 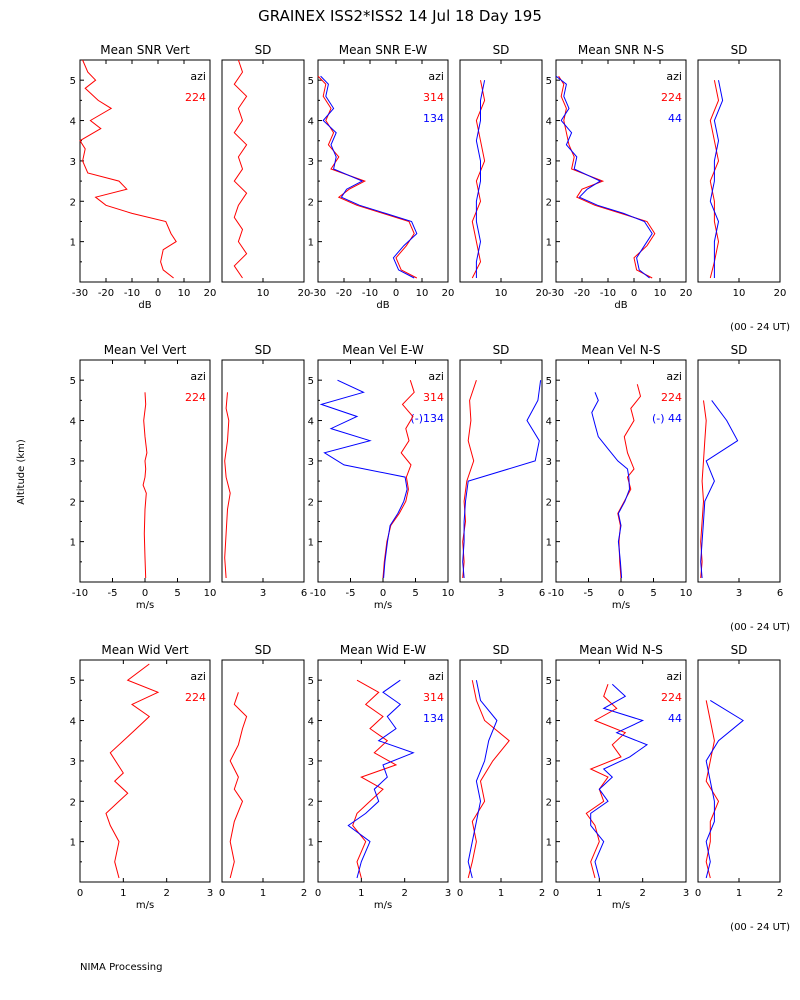 I want to click on panel-title: Mean SNR N-S, so click(x=621, y=50).